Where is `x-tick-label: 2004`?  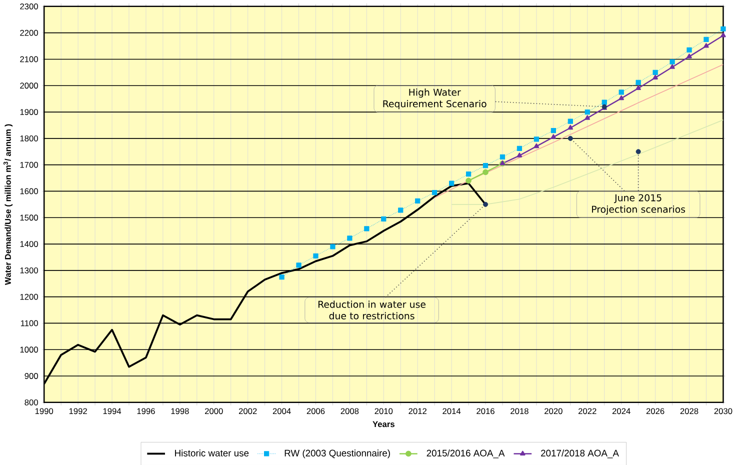 x-tick-label: 2004 is located at coordinates (281, 411).